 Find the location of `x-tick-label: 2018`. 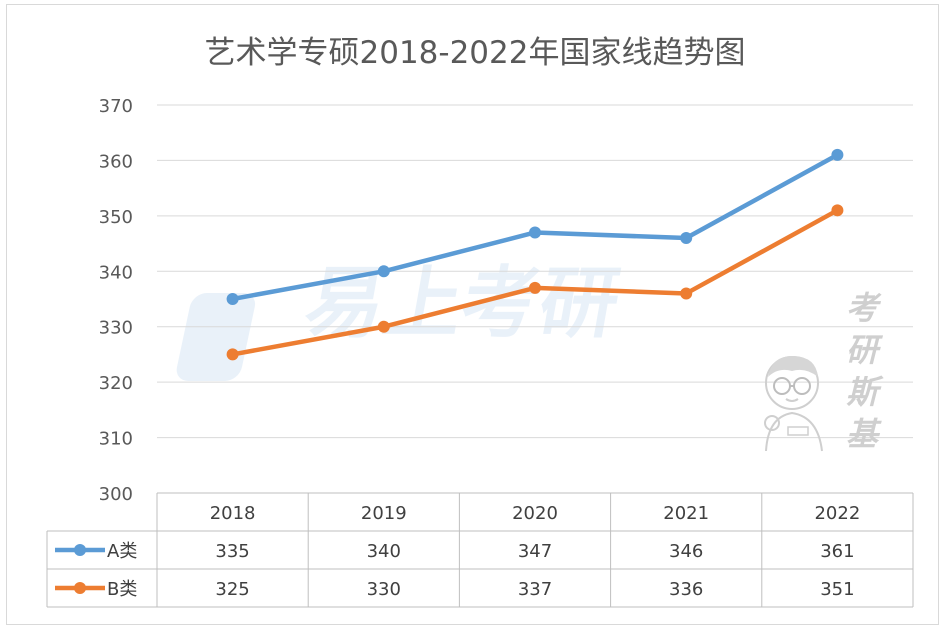

x-tick-label: 2018 is located at coordinates (233, 513).